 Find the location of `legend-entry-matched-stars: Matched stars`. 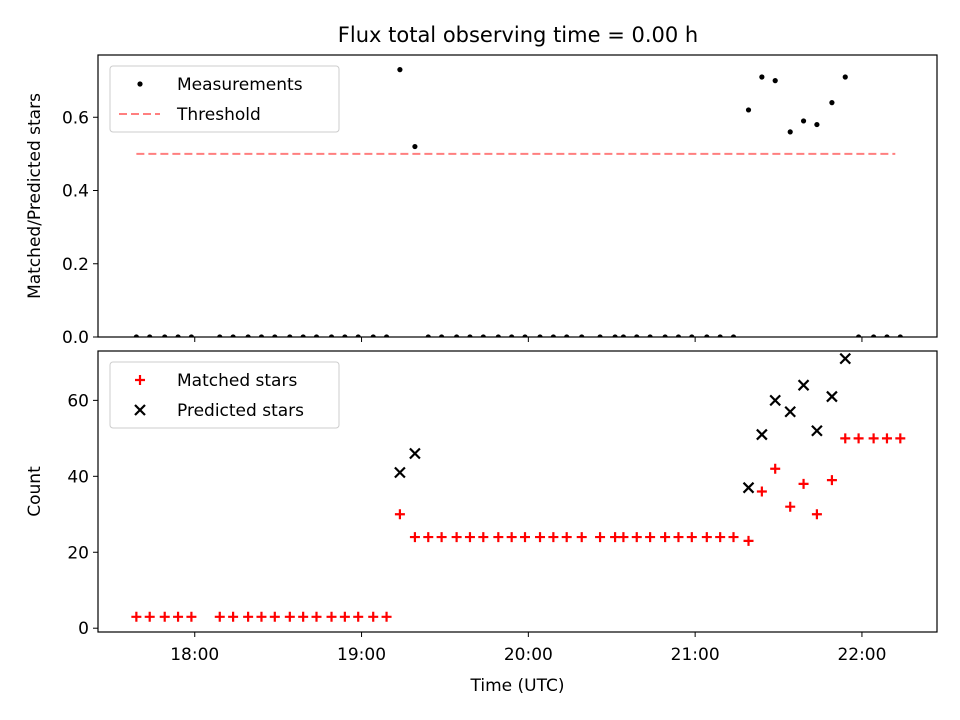

legend-entry-matched-stars: Matched stars is located at coordinates (237, 381).